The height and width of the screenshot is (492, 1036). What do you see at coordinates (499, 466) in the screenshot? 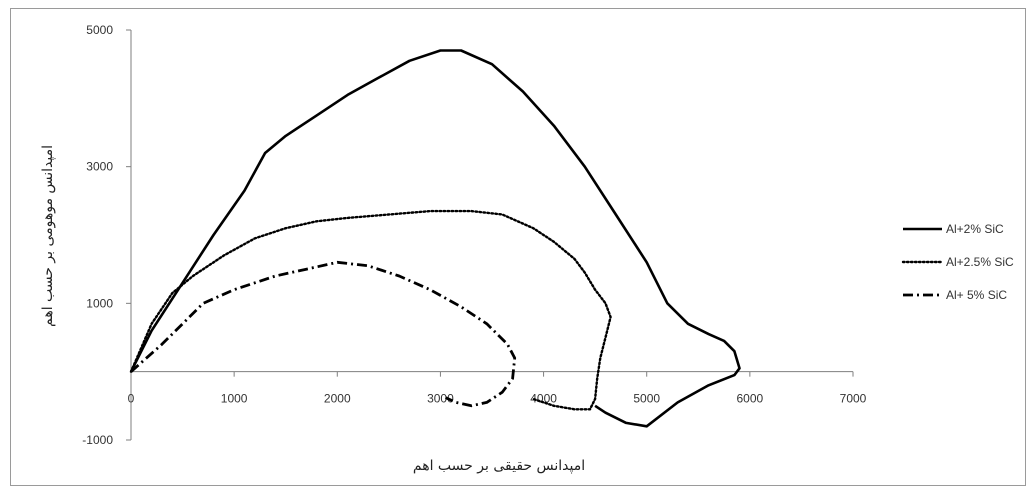
I see `x-axis-title: امپدانس حقیقی بر حسب اهم` at bounding box center [499, 466].